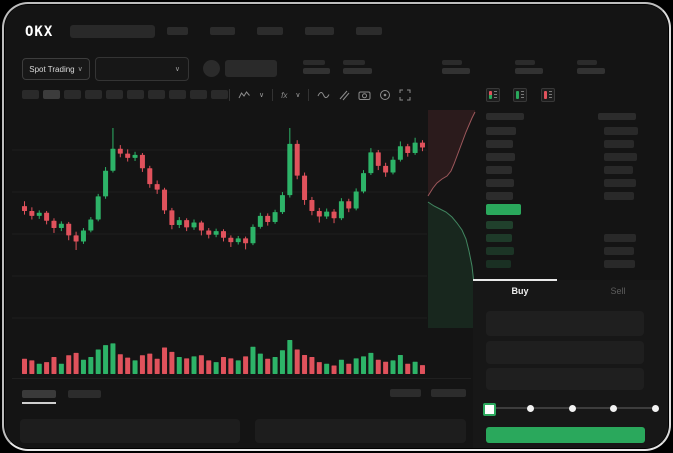  Describe the element at coordinates (503, 209) in the screenshot. I see `last-price-badge` at that location.